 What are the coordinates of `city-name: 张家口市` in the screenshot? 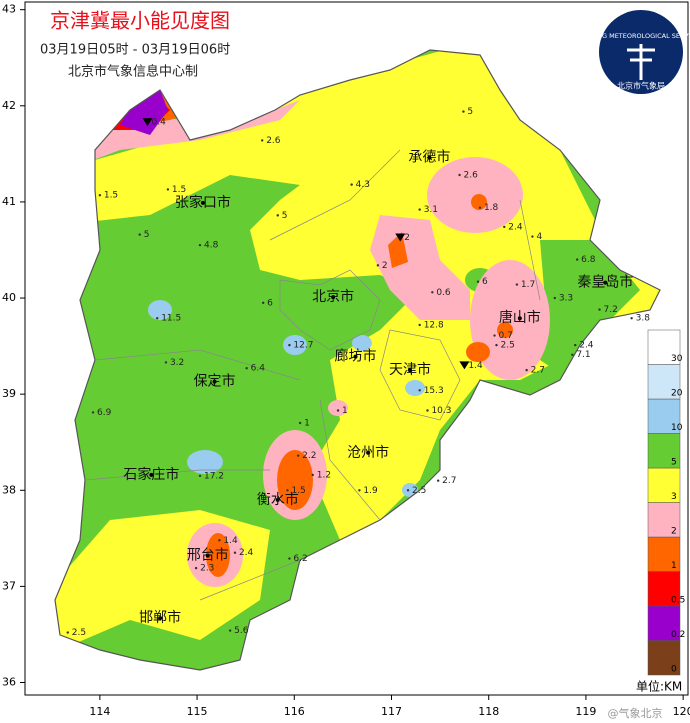 It's located at (203, 202).